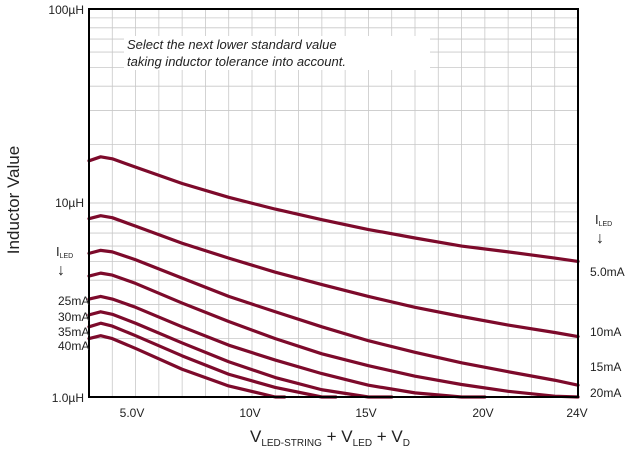 The width and height of the screenshot is (629, 458). Describe the element at coordinates (66, 10) in the screenshot. I see `y-tick-label: 100µH` at that location.